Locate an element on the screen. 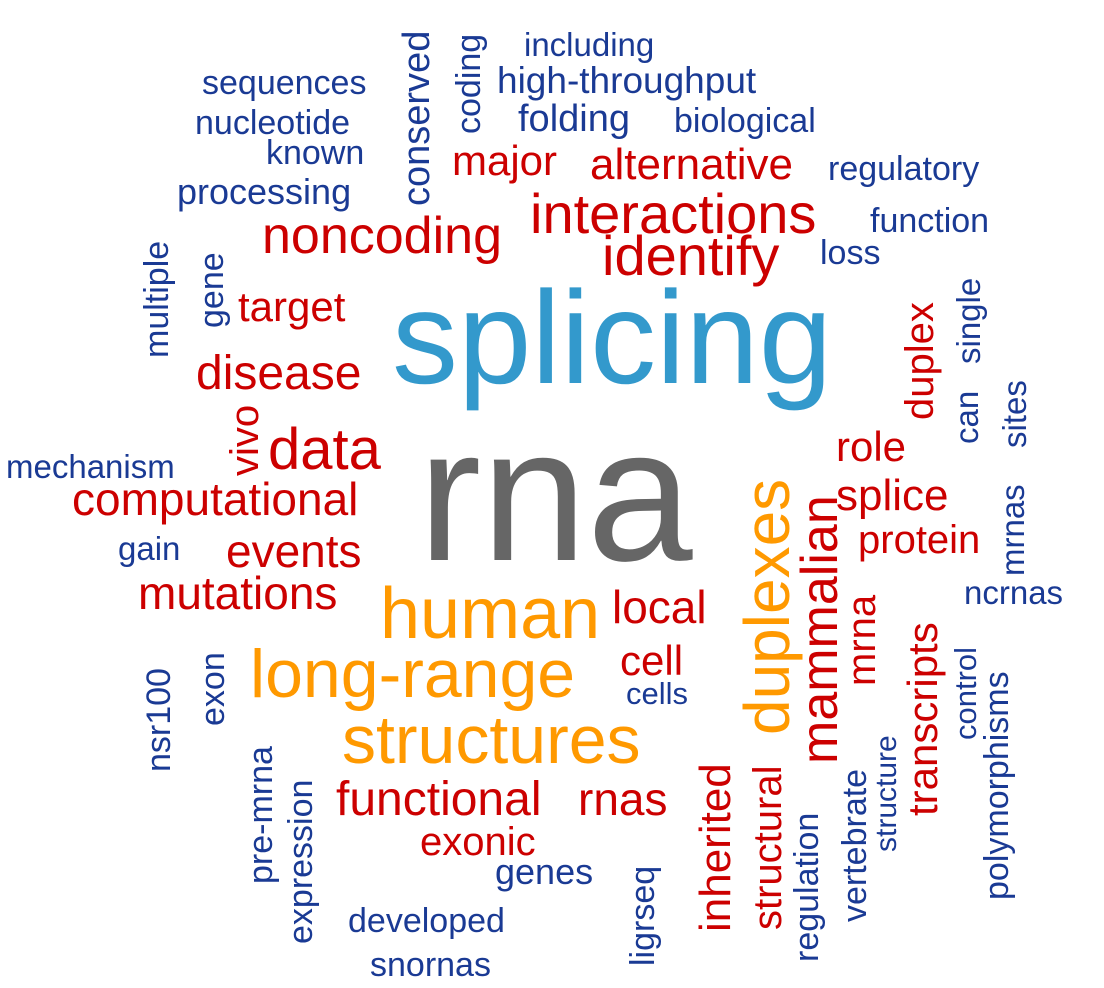 Image resolution: width=1104 pixels, height=988 pixels. word-processing: processing is located at coordinates (264, 191).